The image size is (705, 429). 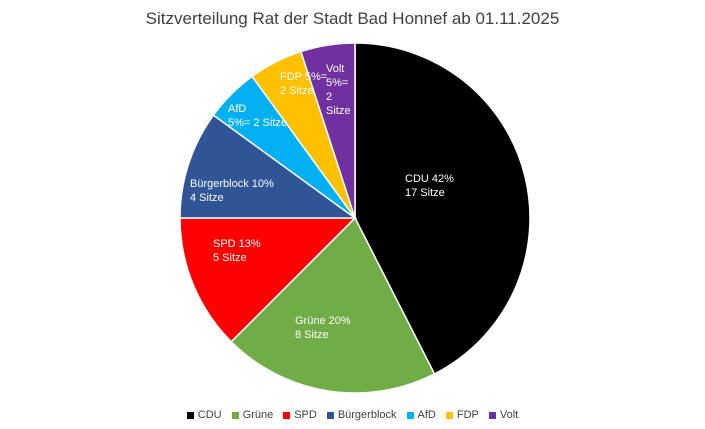 I want to click on legend-item-volt: Volt, so click(x=503, y=415).